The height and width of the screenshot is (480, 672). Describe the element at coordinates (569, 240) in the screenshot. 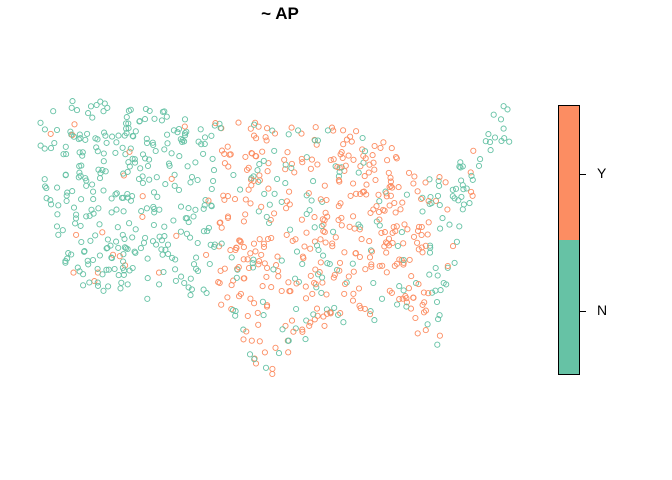

I see `legend-colorbar` at that location.